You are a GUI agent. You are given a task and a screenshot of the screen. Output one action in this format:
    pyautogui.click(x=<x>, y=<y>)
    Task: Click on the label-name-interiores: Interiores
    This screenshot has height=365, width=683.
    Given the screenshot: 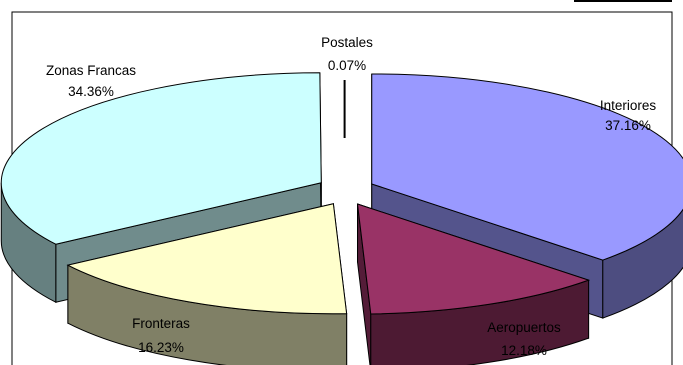 What is the action you would take?
    pyautogui.click(x=628, y=105)
    